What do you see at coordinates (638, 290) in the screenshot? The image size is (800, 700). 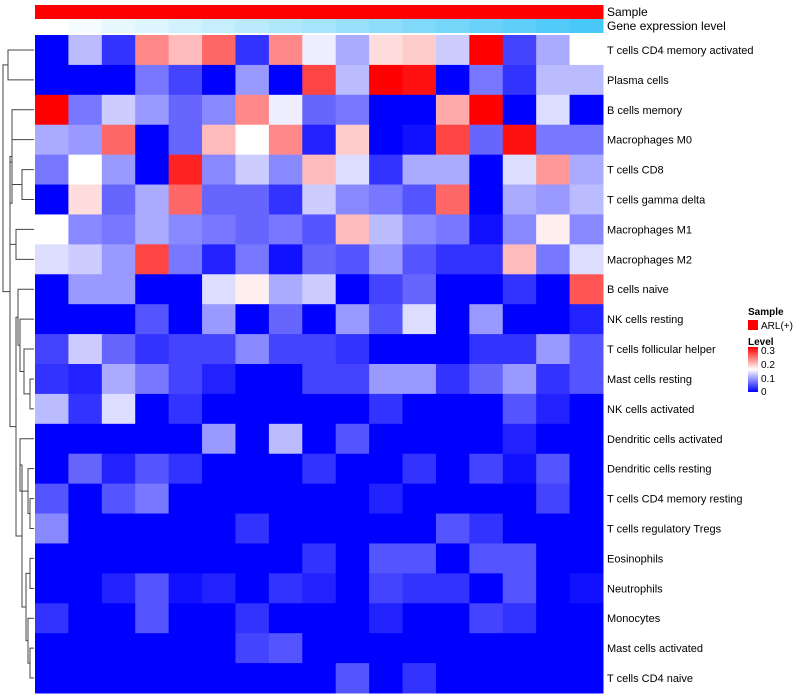 I see `row-label: B cells naive` at bounding box center [638, 290].